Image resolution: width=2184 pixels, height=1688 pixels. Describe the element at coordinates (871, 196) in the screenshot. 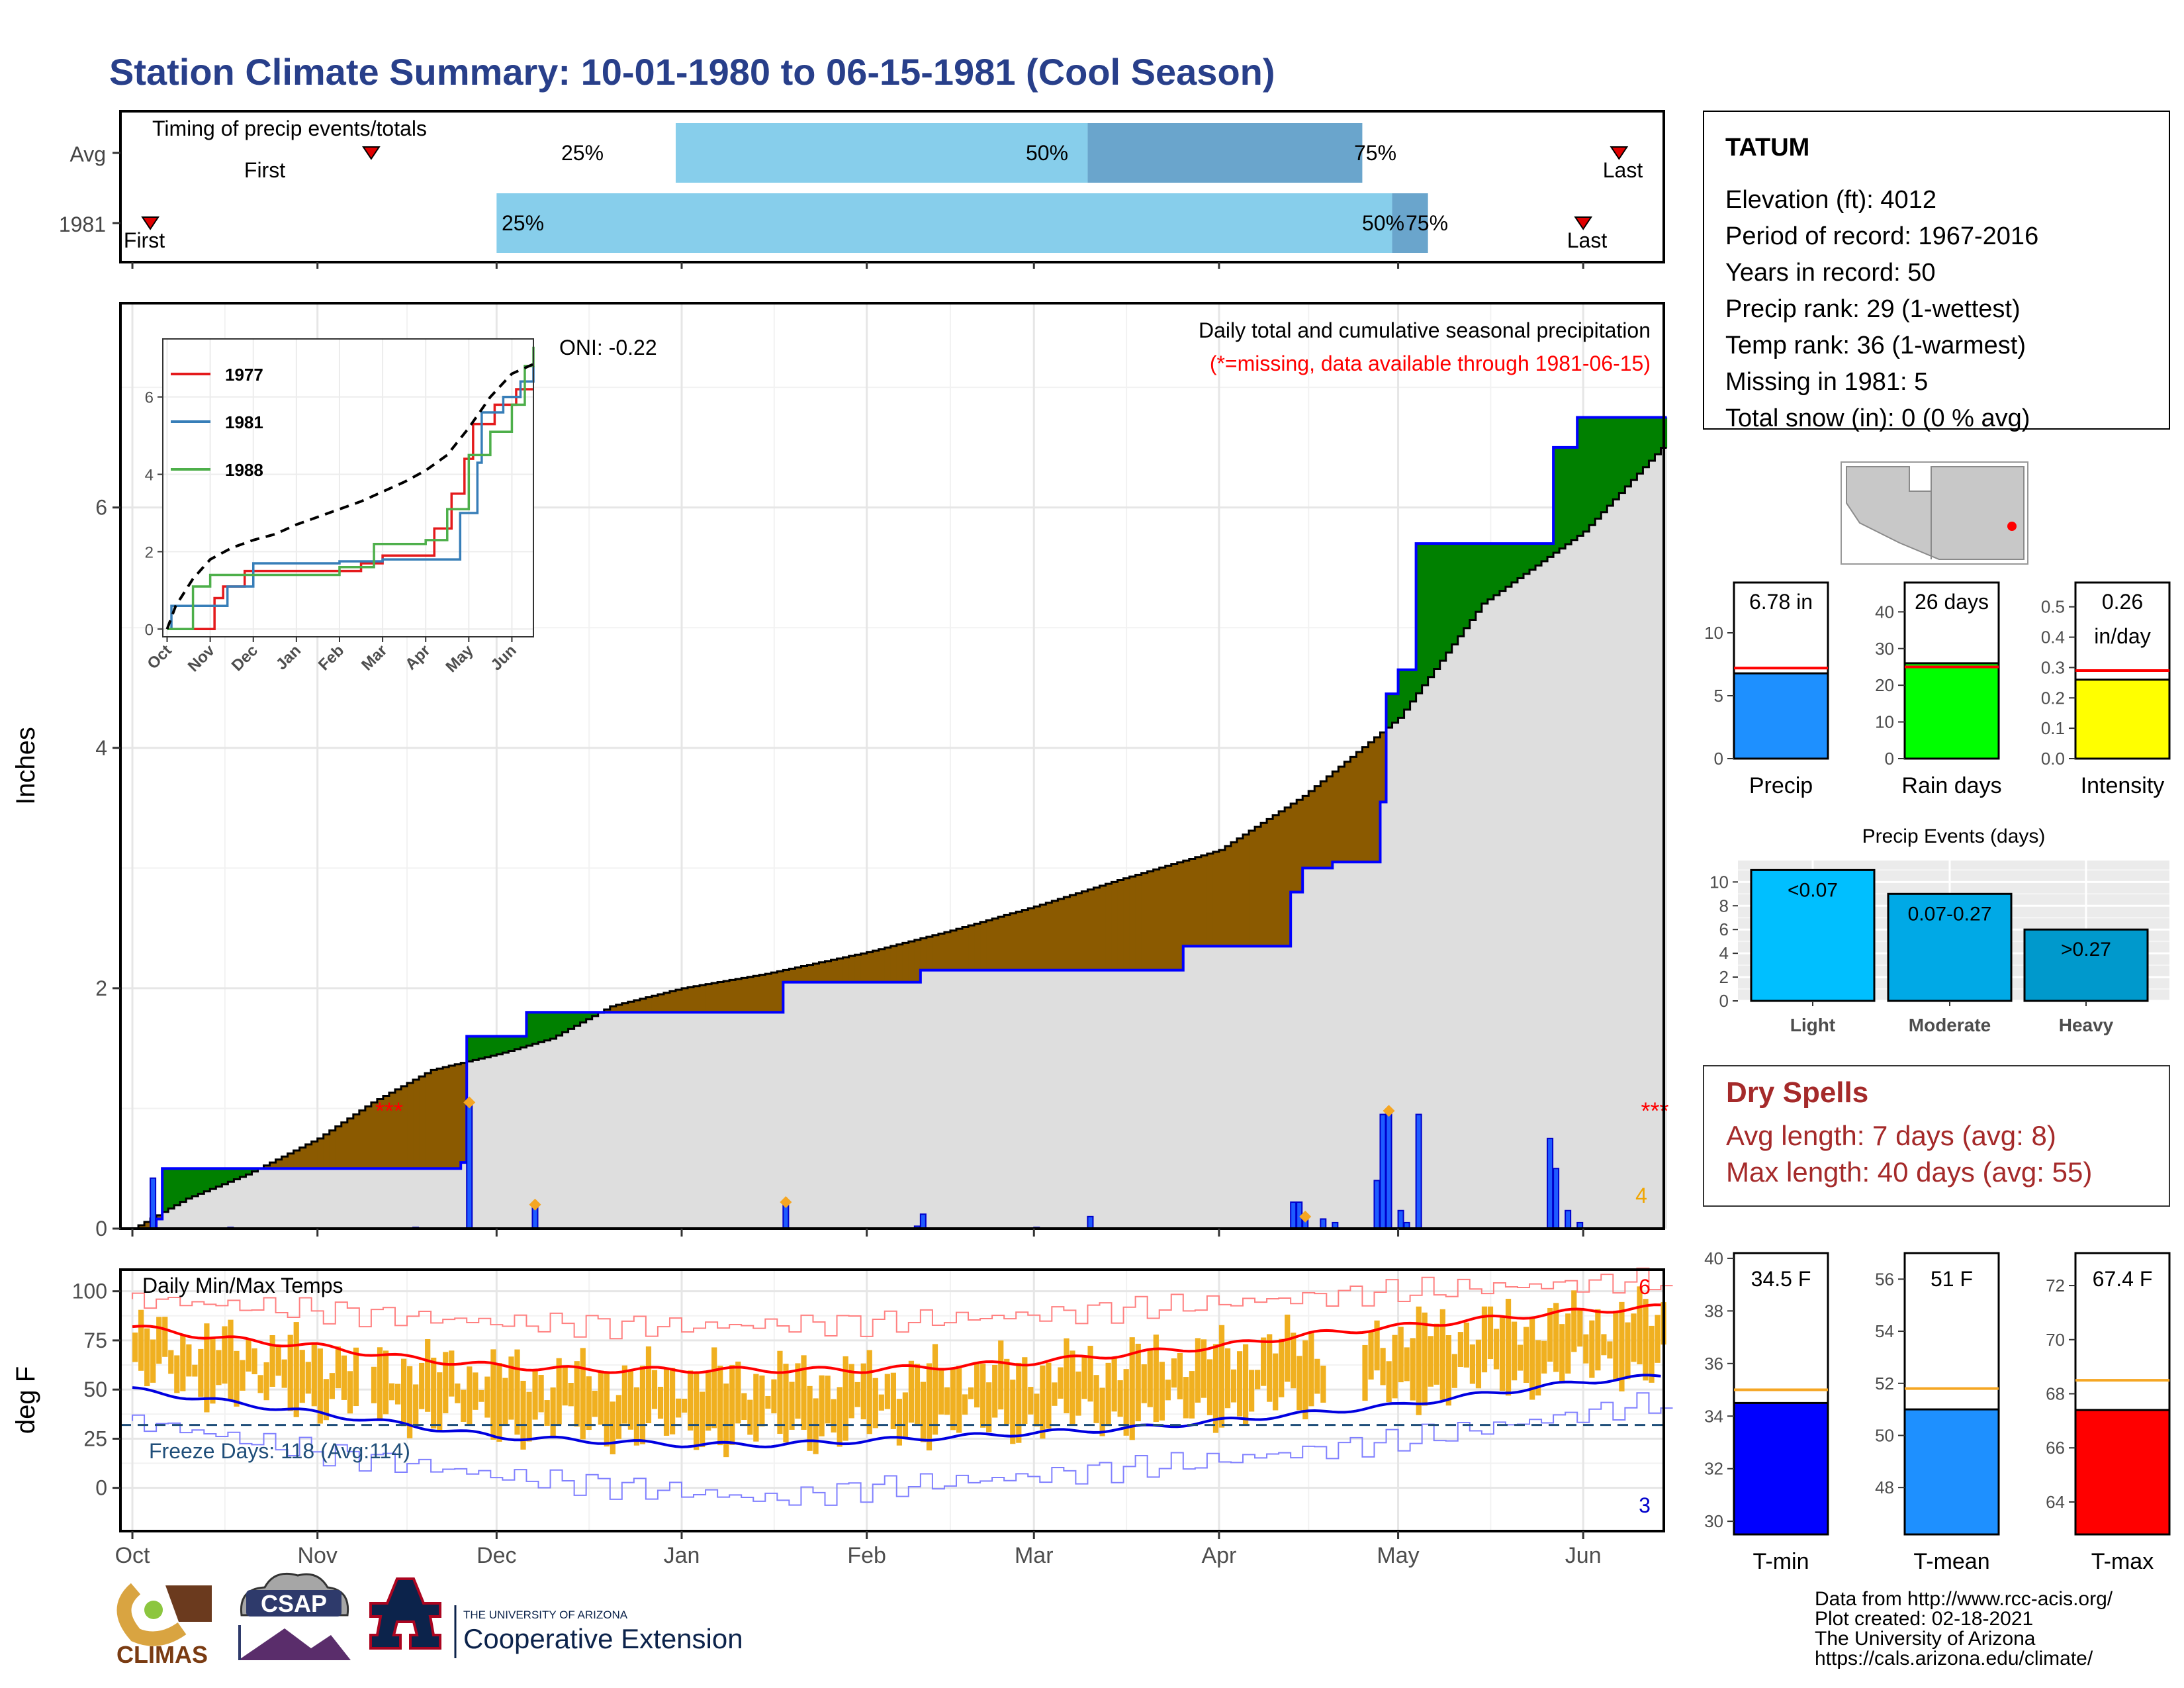

I see `timing-bars` at that location.